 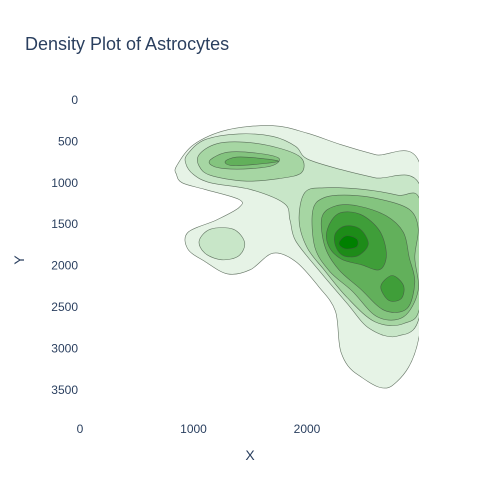 I want to click on y-tick-label: 500, so click(x=68, y=141).